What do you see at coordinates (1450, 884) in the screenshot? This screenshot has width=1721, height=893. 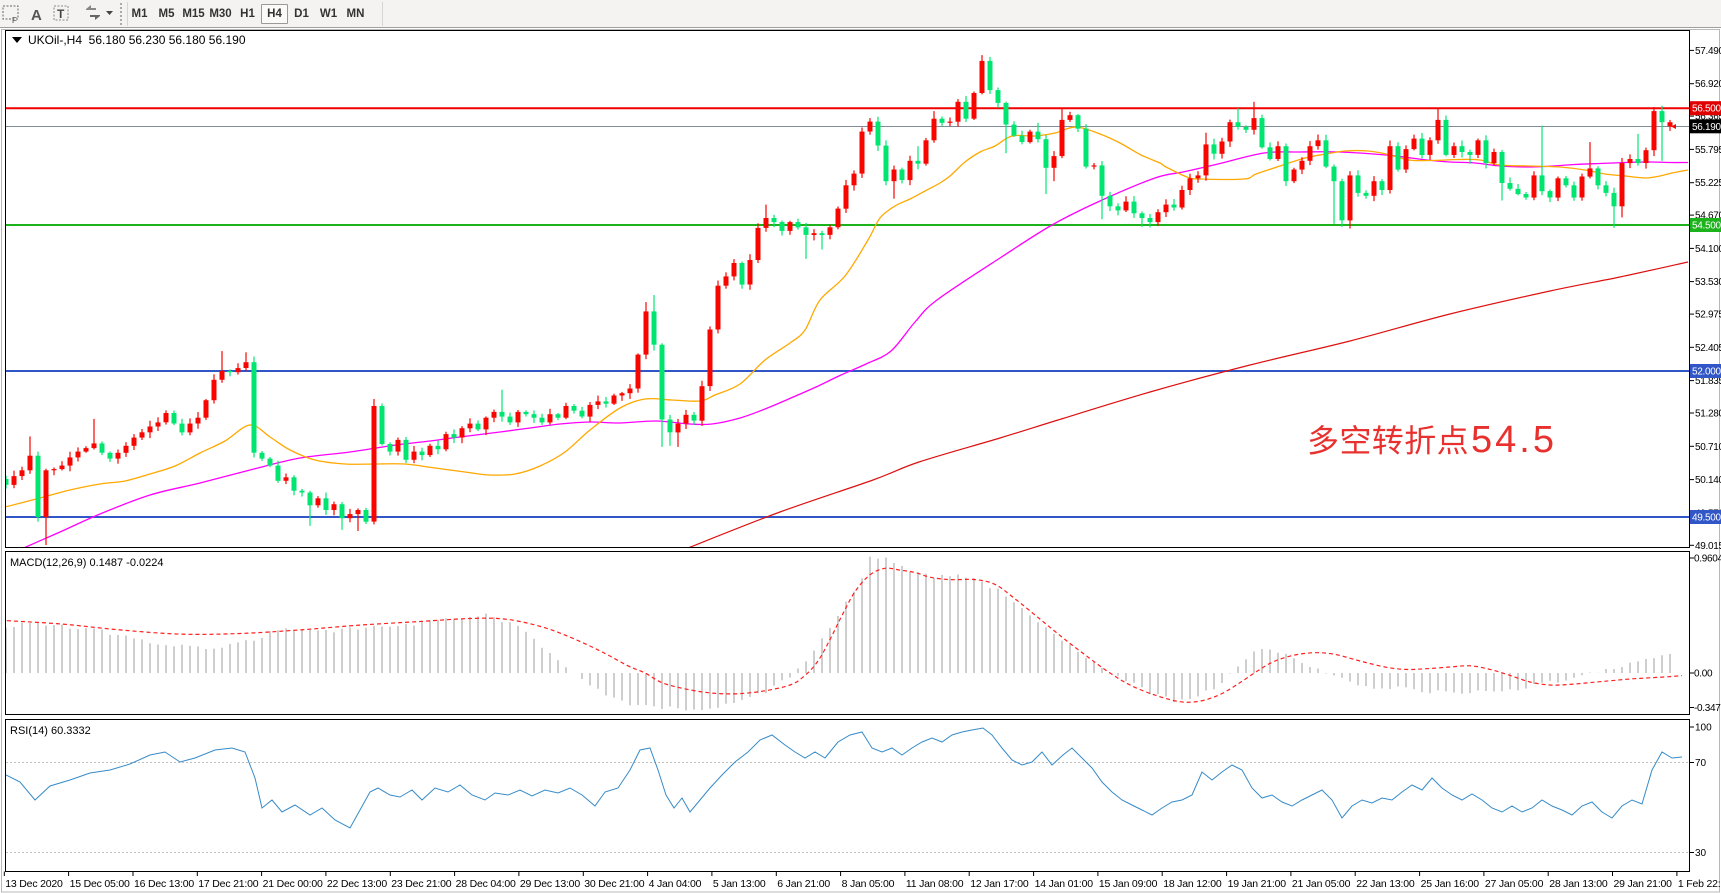 I see `svg-text: 25 Jan 16:00` at bounding box center [1450, 884].